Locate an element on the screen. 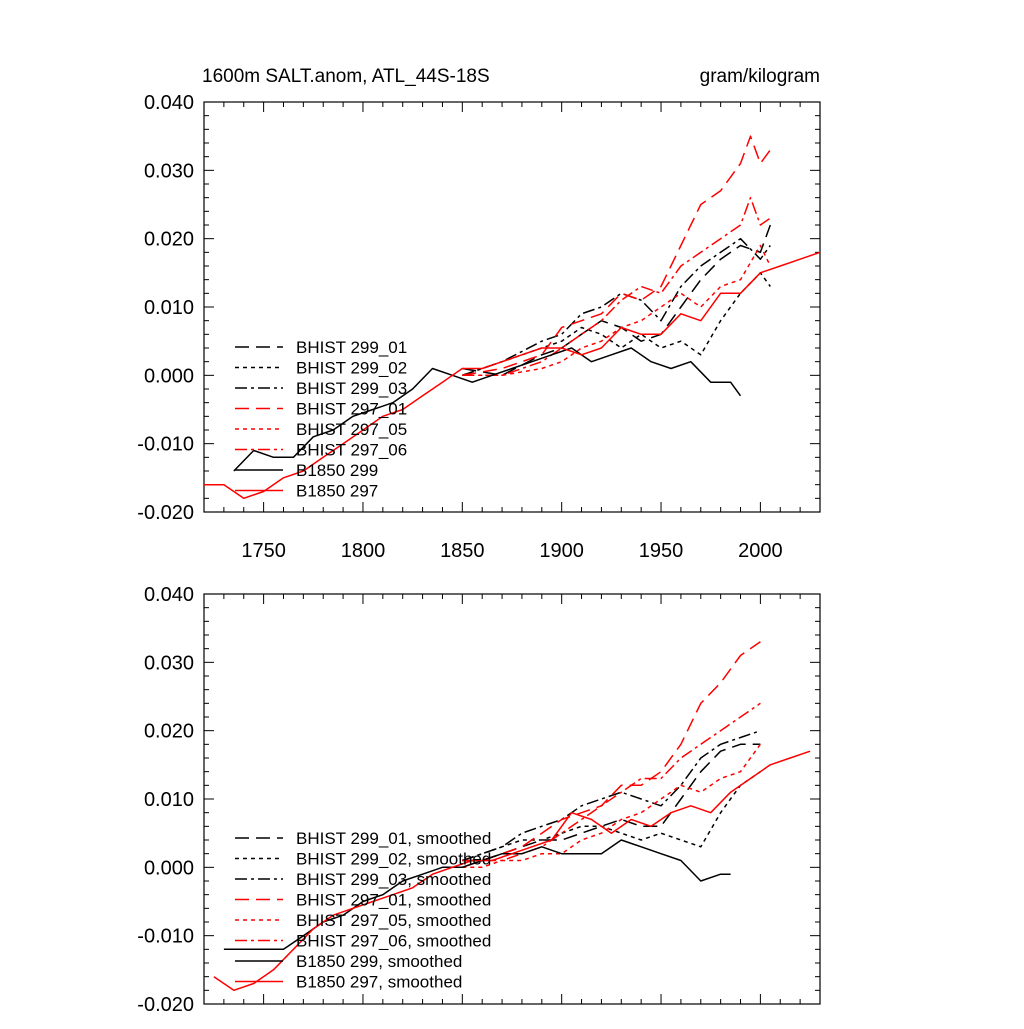  legend-label: B1850 299 is located at coordinates (337, 470).